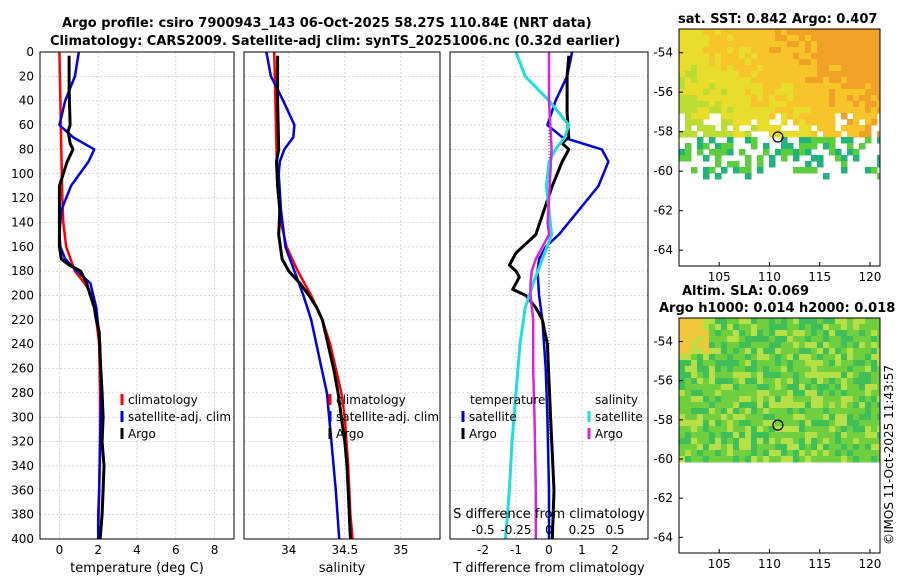  What do you see at coordinates (179, 417) in the screenshot?
I see `legend-label: satellite-adj. clim` at bounding box center [179, 417].